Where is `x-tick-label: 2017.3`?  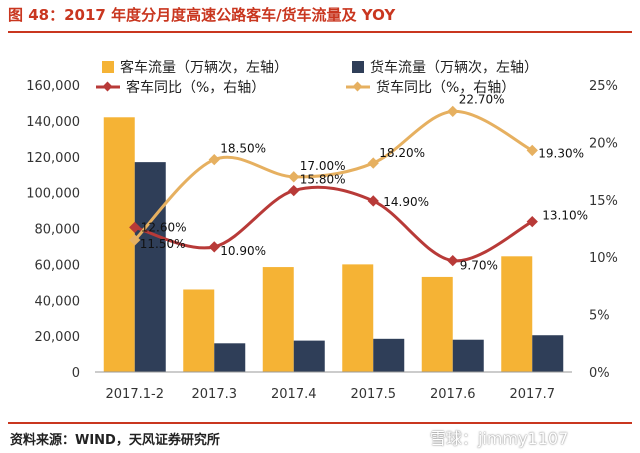
x-tick-label: 2017.3 is located at coordinates (215, 394).